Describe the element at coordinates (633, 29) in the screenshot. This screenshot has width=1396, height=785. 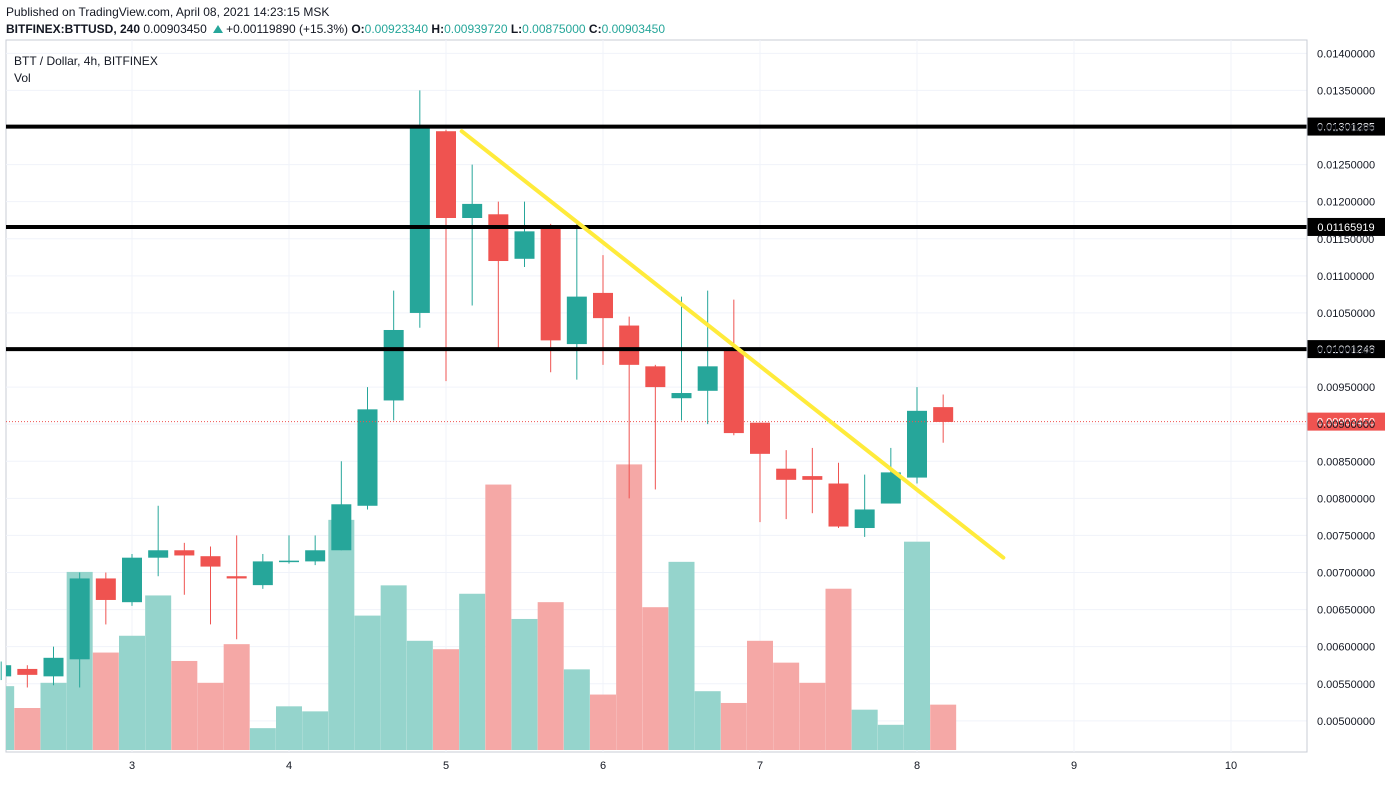
I see `close-value: 0.00903450` at that location.